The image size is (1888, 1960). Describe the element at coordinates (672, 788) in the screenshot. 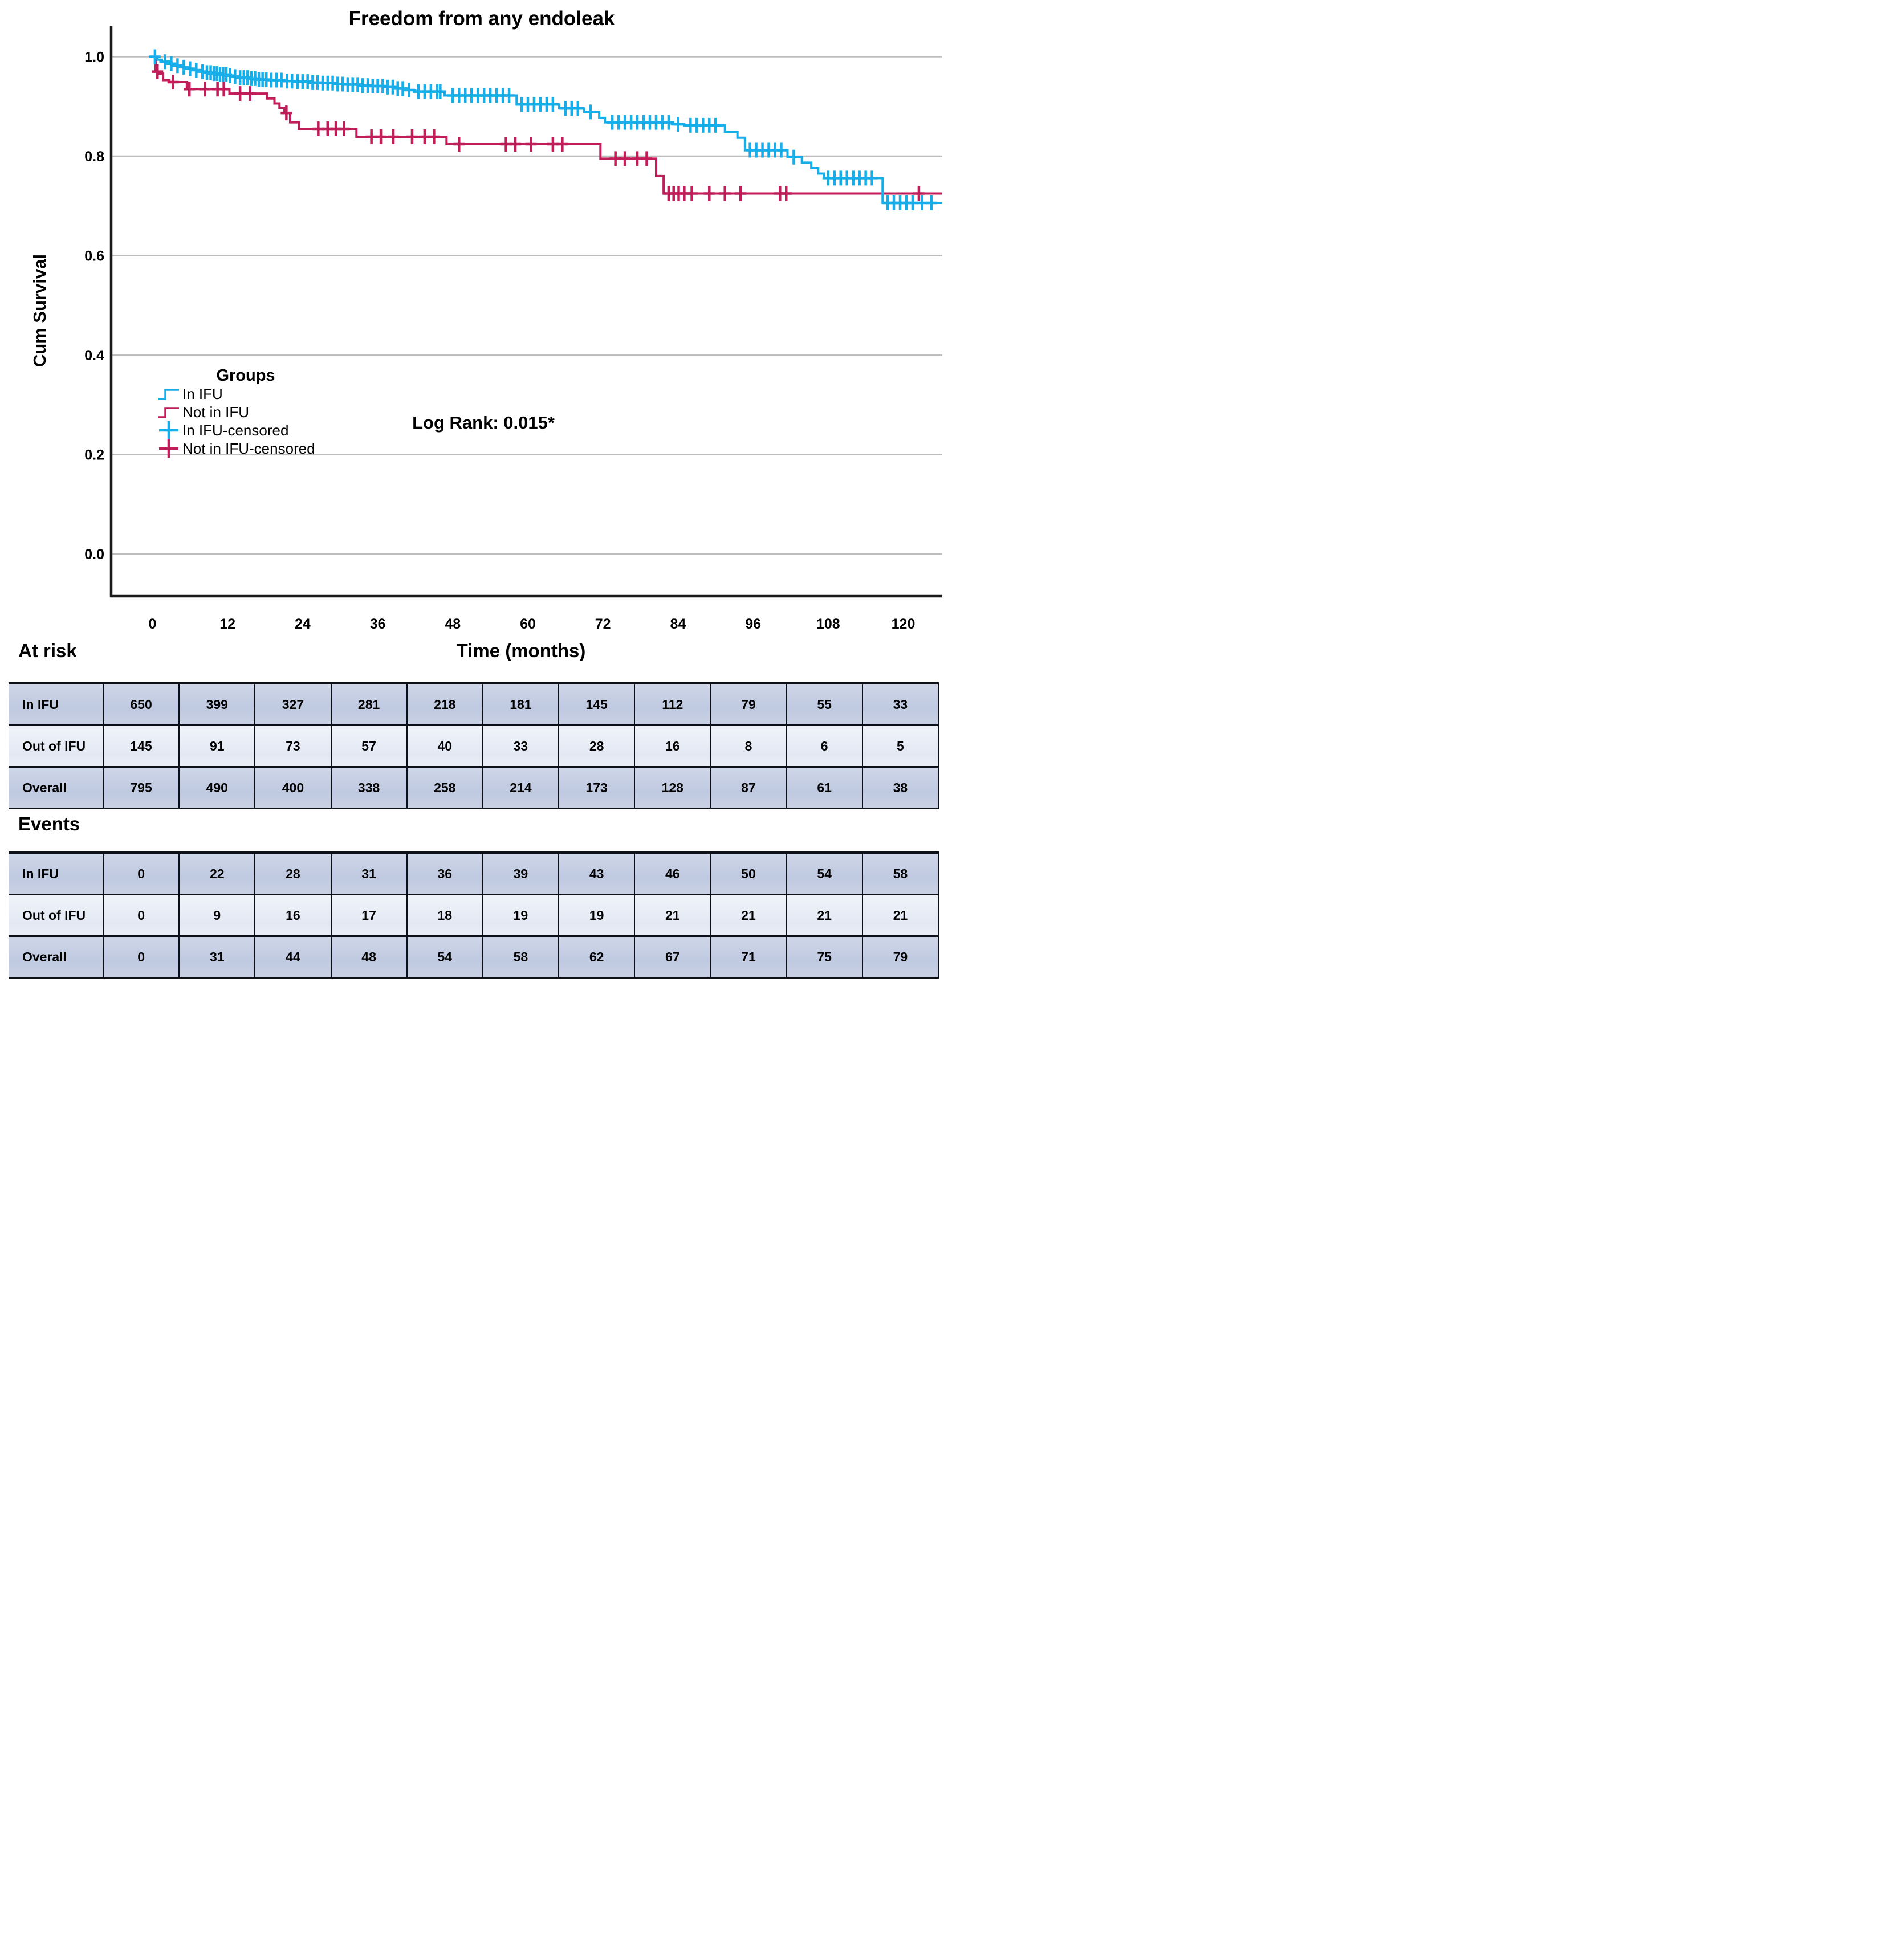

I see `table-cell: 128` at that location.